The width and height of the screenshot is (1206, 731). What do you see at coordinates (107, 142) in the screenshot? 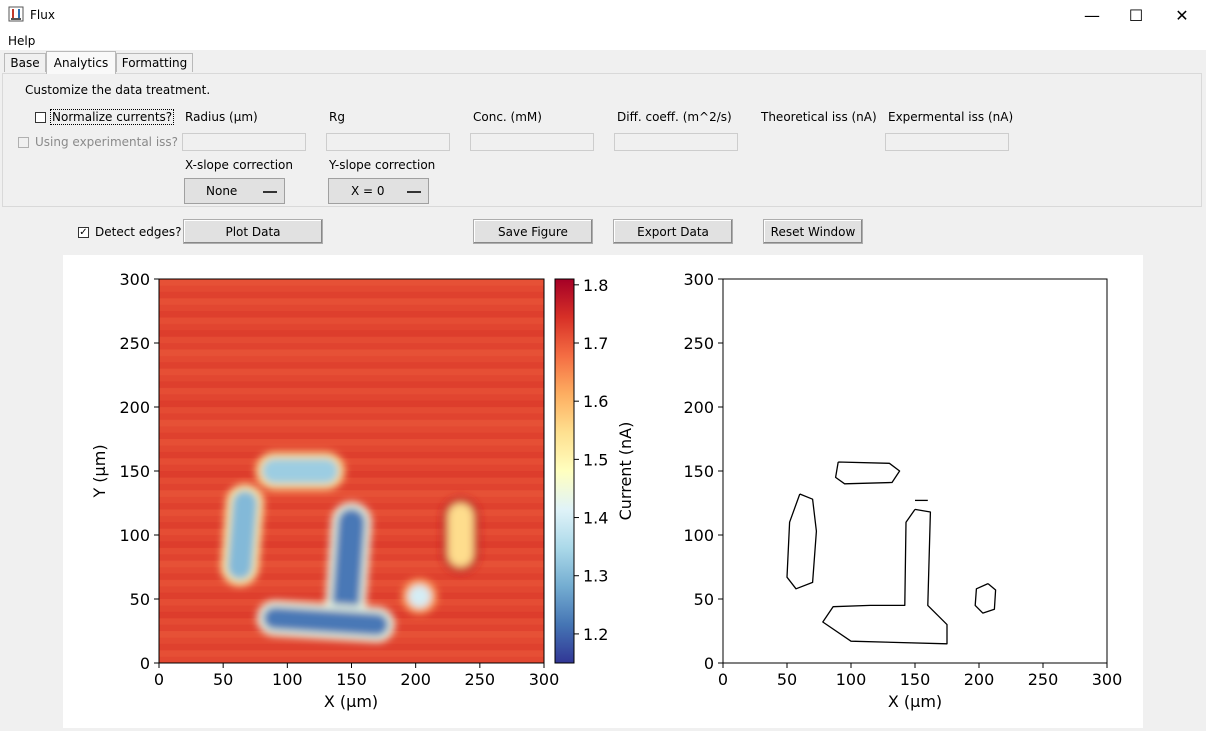
I see `using-experimental-iss-label: Using experimental iss?` at bounding box center [107, 142].